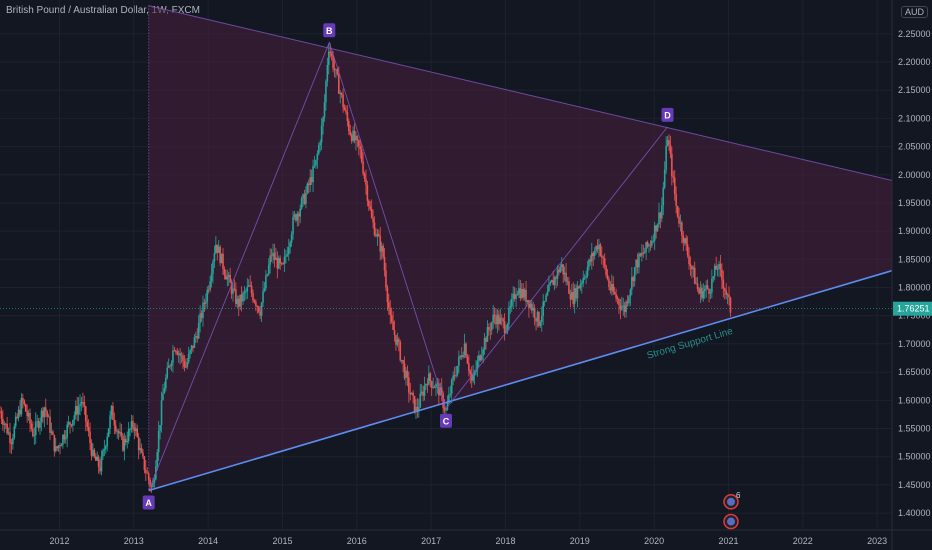  What do you see at coordinates (728, 541) in the screenshot?
I see `x-tick-label: 2021` at bounding box center [728, 541].